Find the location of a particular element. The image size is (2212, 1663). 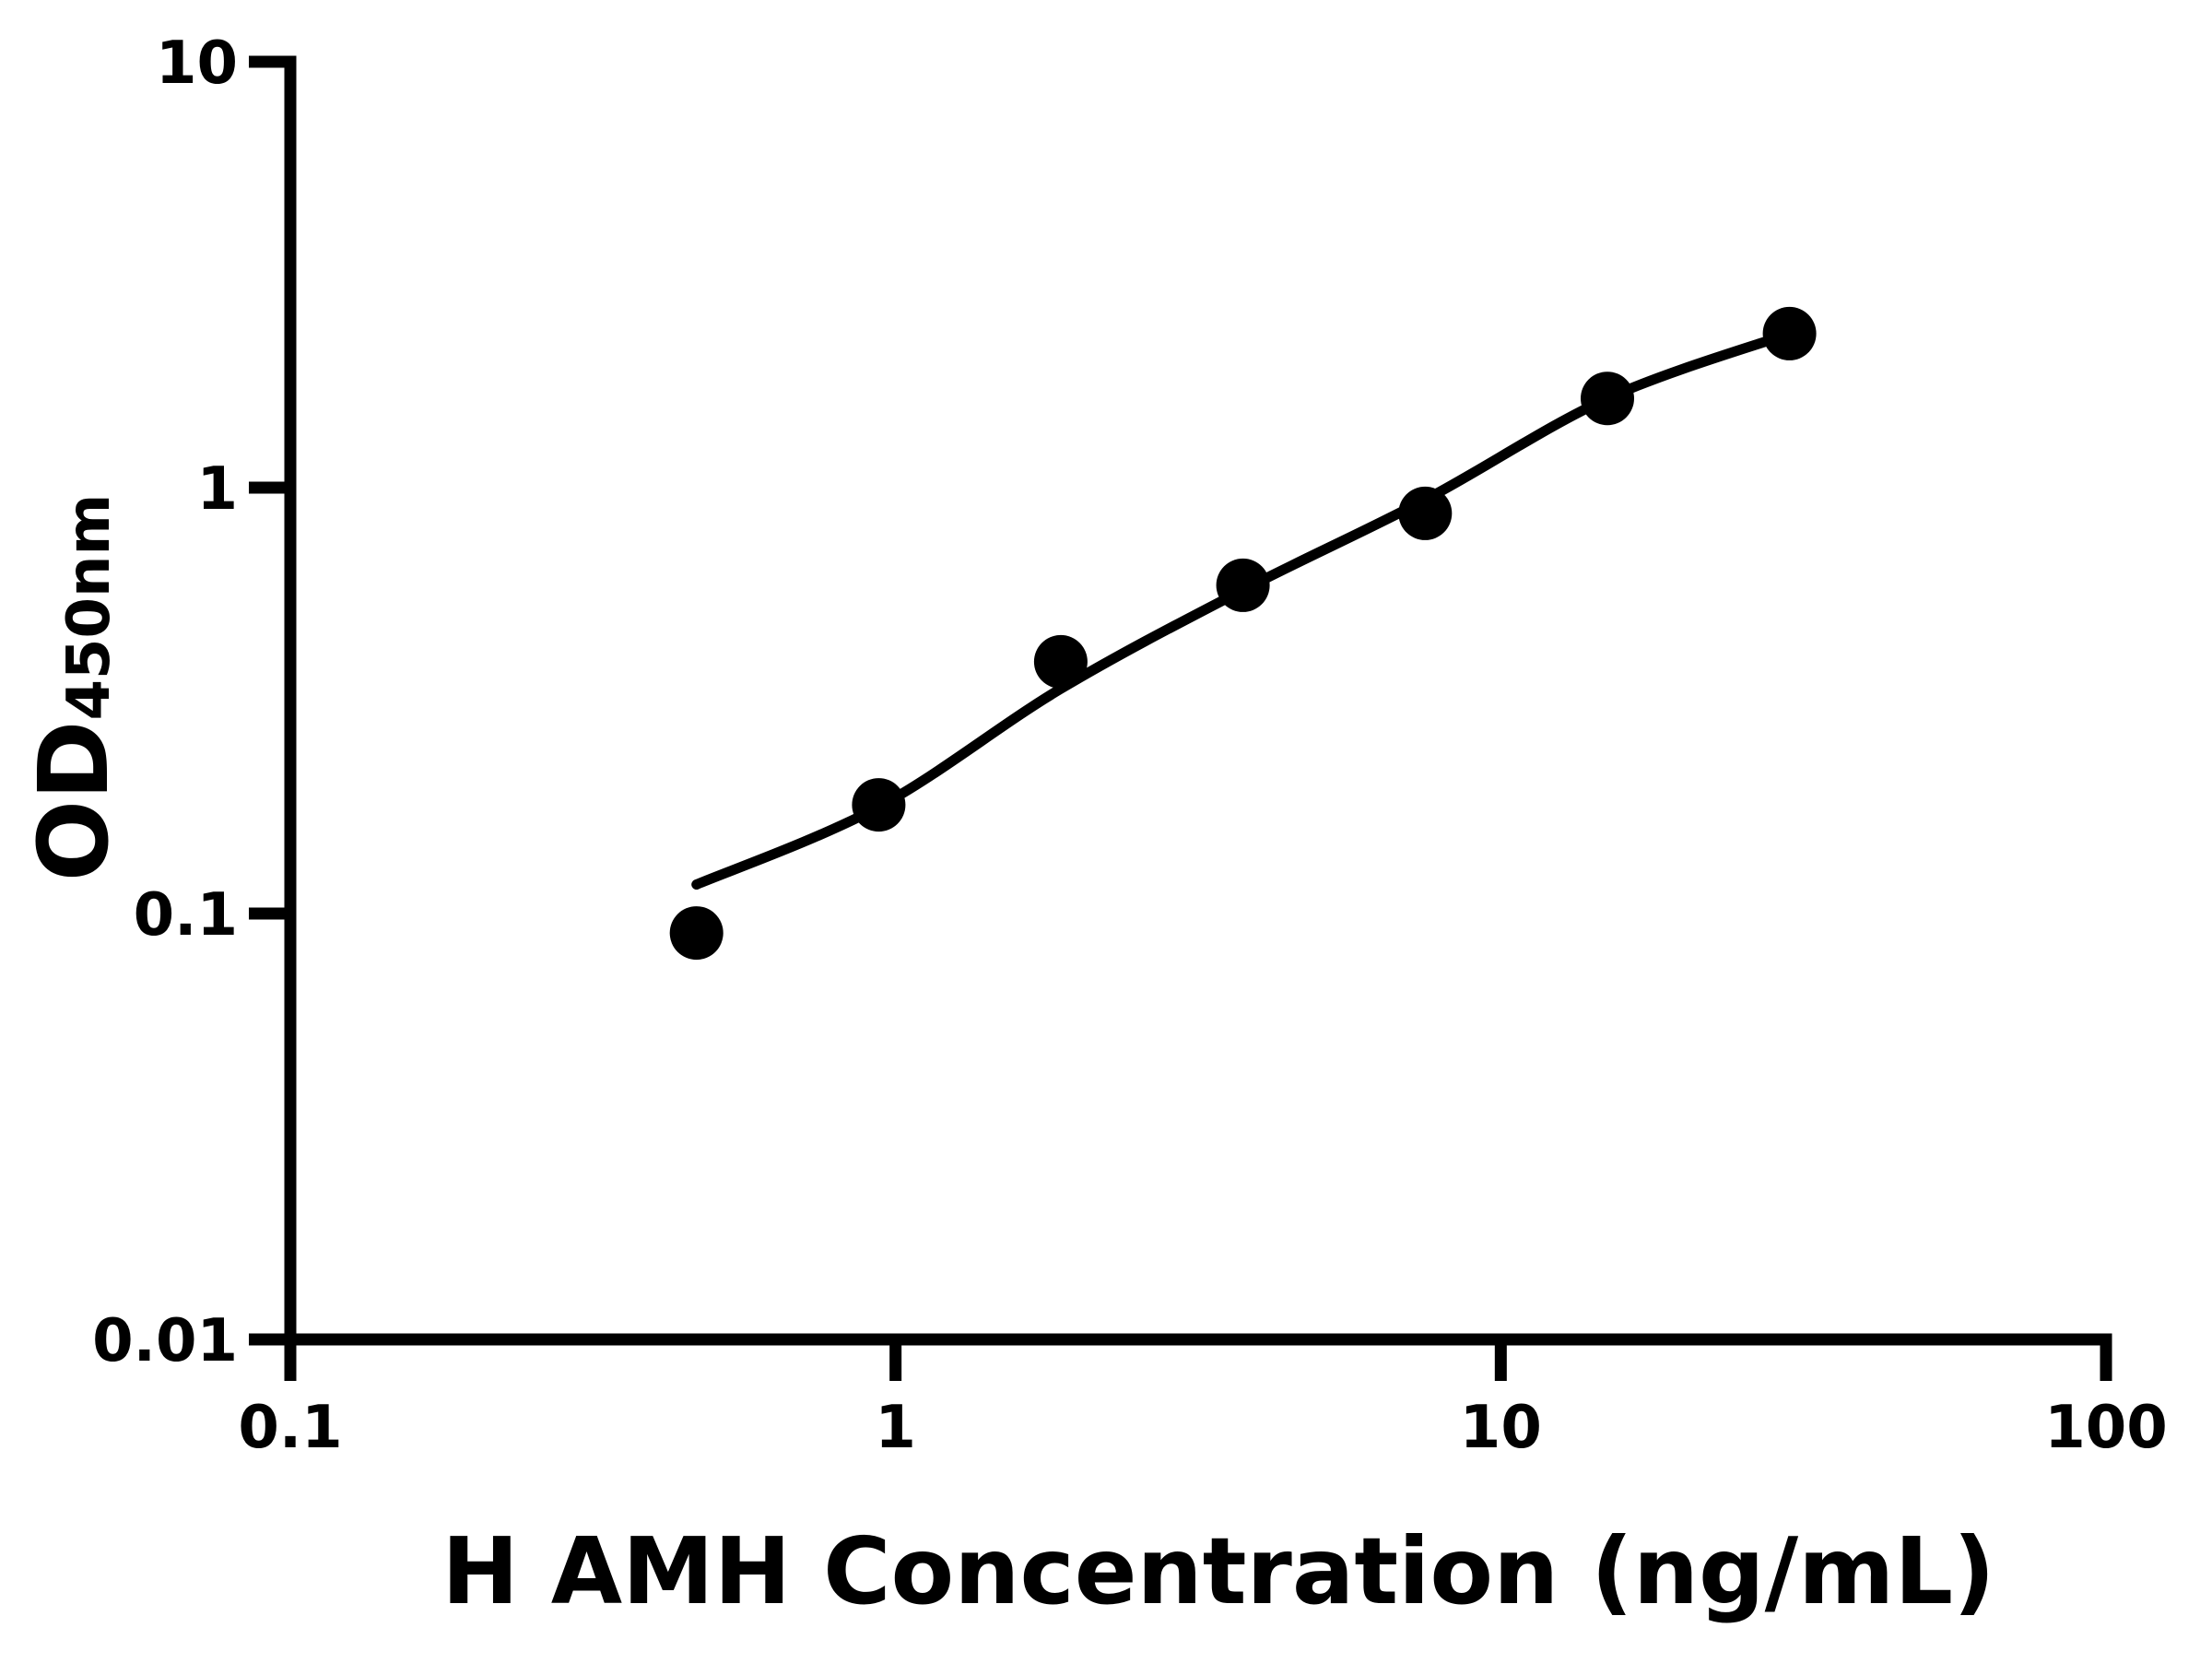

y-axis-title-subscript: 450nm is located at coordinates (89, 607).